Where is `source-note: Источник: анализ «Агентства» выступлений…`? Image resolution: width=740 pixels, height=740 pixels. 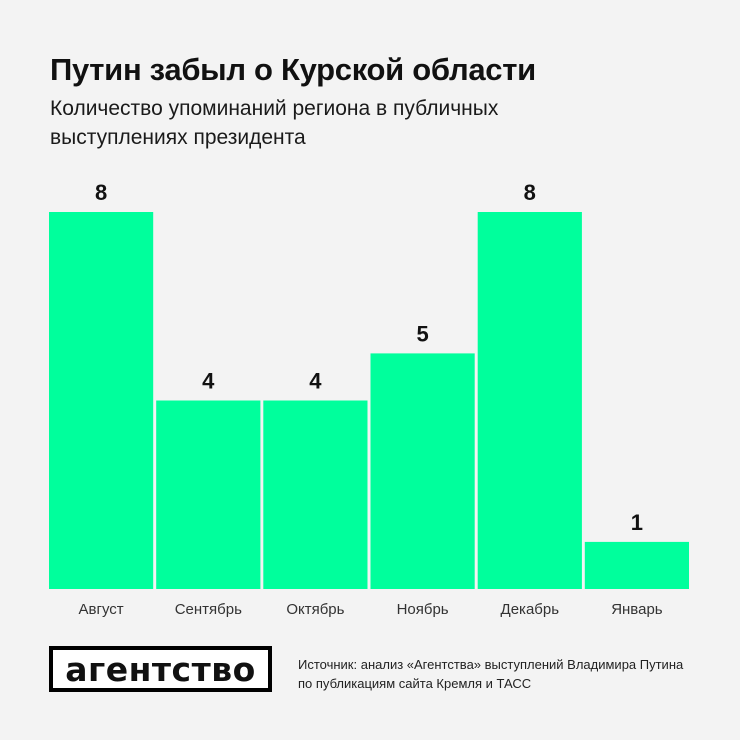
source-note: Источник: анализ «Агентства» выступлений… is located at coordinates (491, 674).